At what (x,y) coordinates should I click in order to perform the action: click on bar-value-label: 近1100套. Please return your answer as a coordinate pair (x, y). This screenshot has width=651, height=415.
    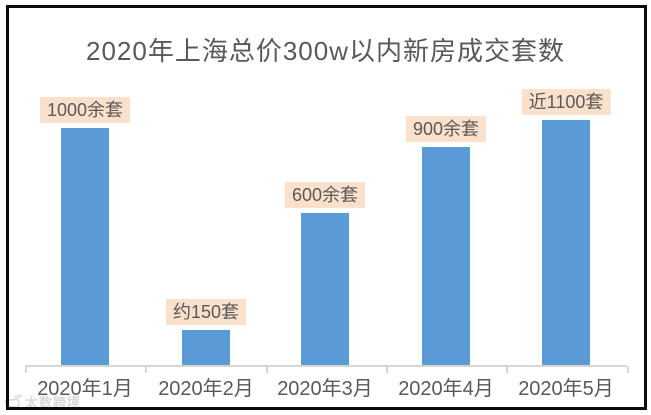
    Looking at the image, I should click on (566, 102).